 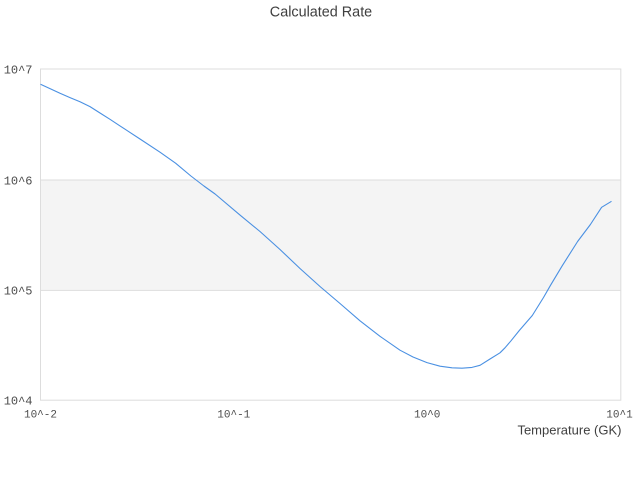 What do you see at coordinates (40, 416) in the screenshot?
I see `svg-text: 10^-2` at bounding box center [40, 416].